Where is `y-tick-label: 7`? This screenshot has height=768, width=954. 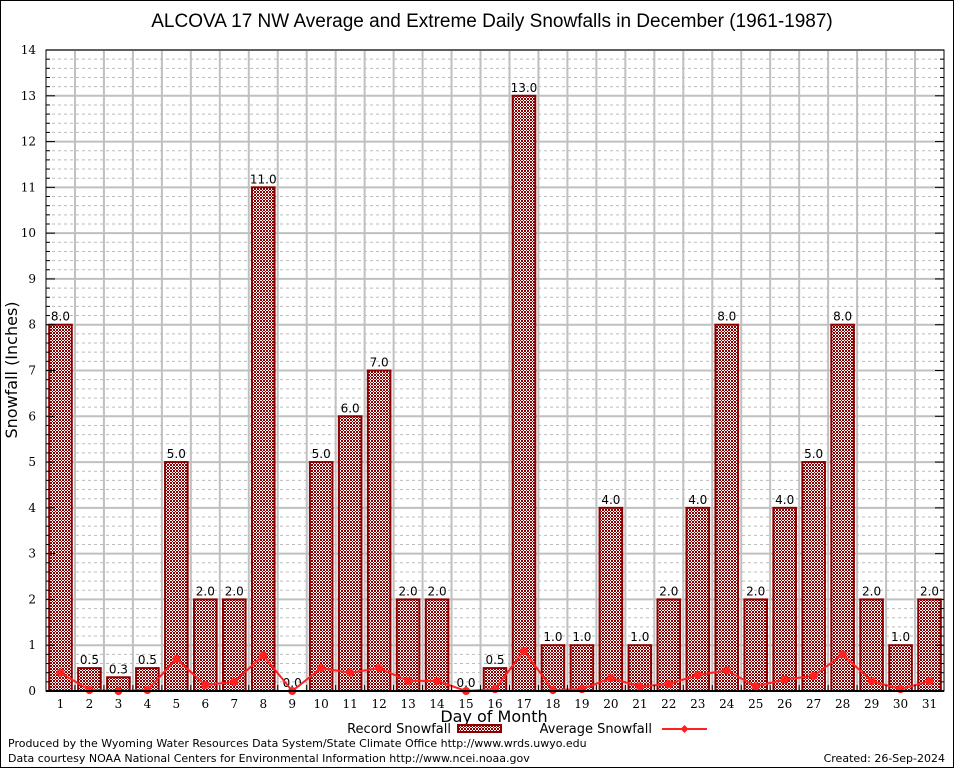 y-tick-label: 7 is located at coordinates (32, 371).